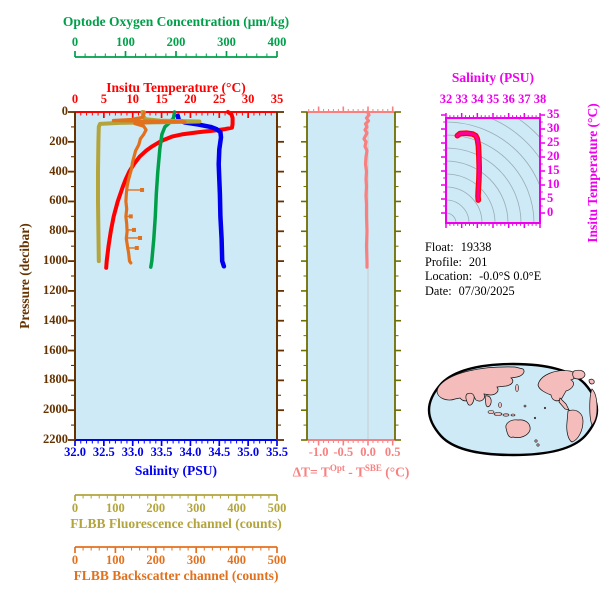 The width and height of the screenshot is (609, 605). Describe the element at coordinates (277, 42) in the screenshot. I see `oxygen-tick-label: 400` at that location.